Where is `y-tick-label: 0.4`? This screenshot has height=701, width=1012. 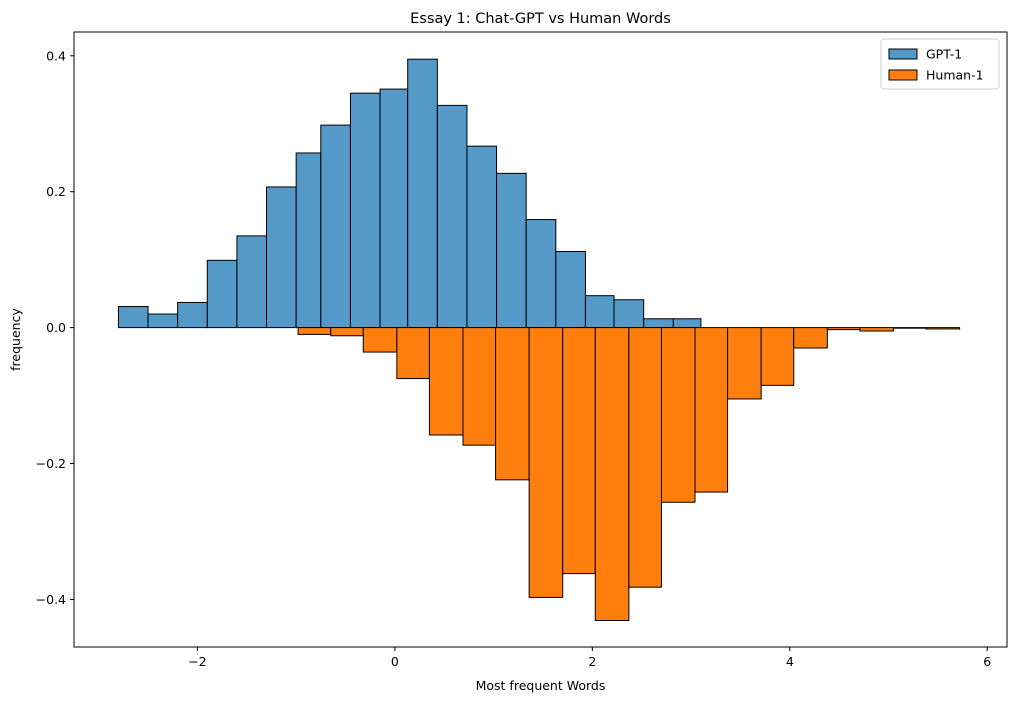
y-tick-label: 0.4 is located at coordinates (56, 55).